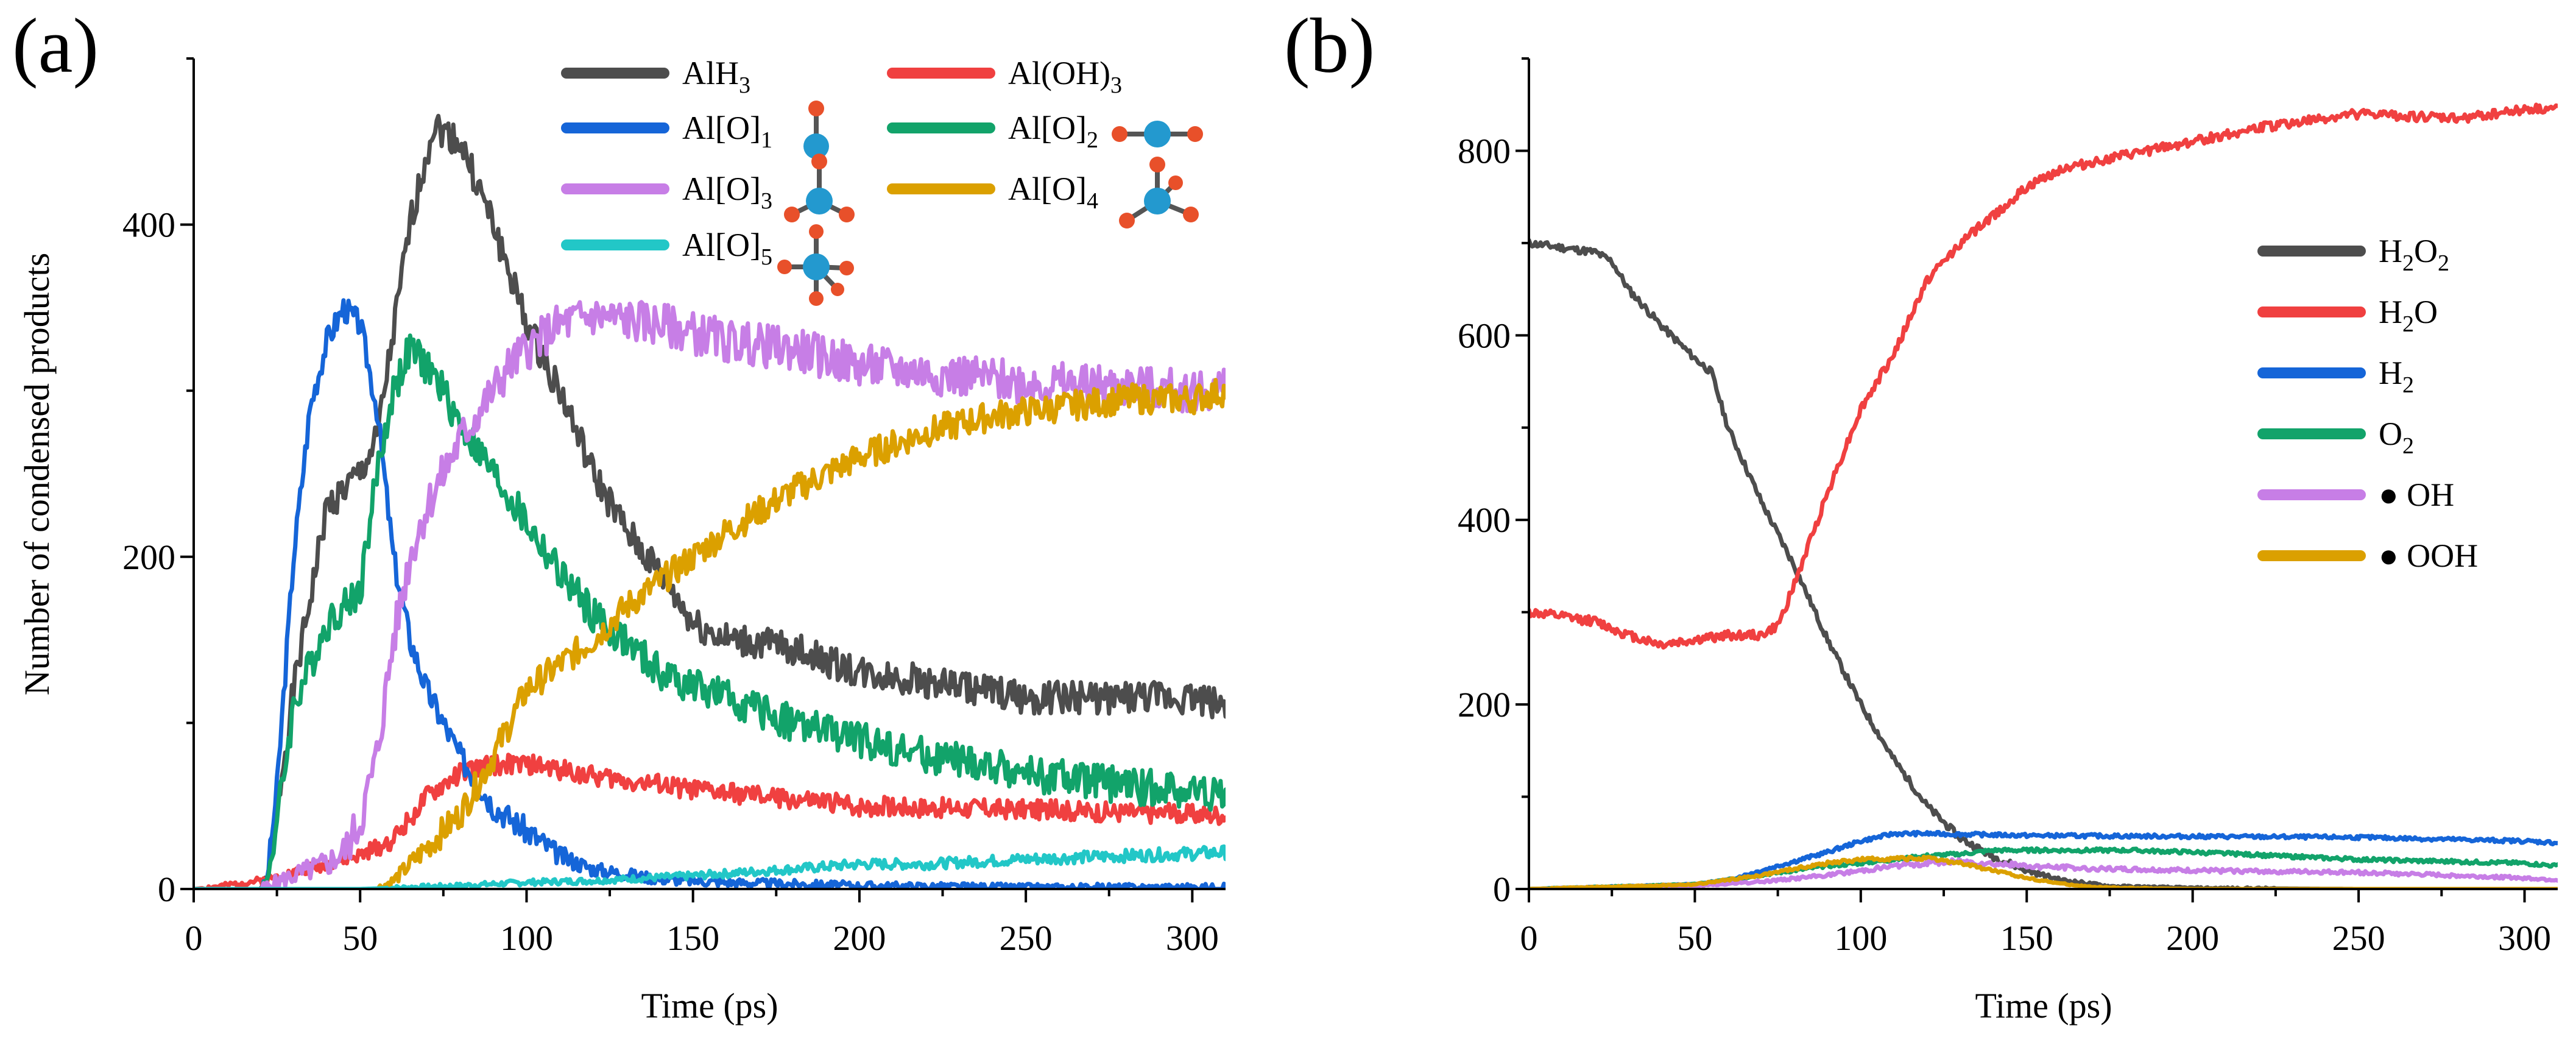  What do you see at coordinates (727, 193) in the screenshot?
I see `legend-label: Al[O]3` at bounding box center [727, 193].